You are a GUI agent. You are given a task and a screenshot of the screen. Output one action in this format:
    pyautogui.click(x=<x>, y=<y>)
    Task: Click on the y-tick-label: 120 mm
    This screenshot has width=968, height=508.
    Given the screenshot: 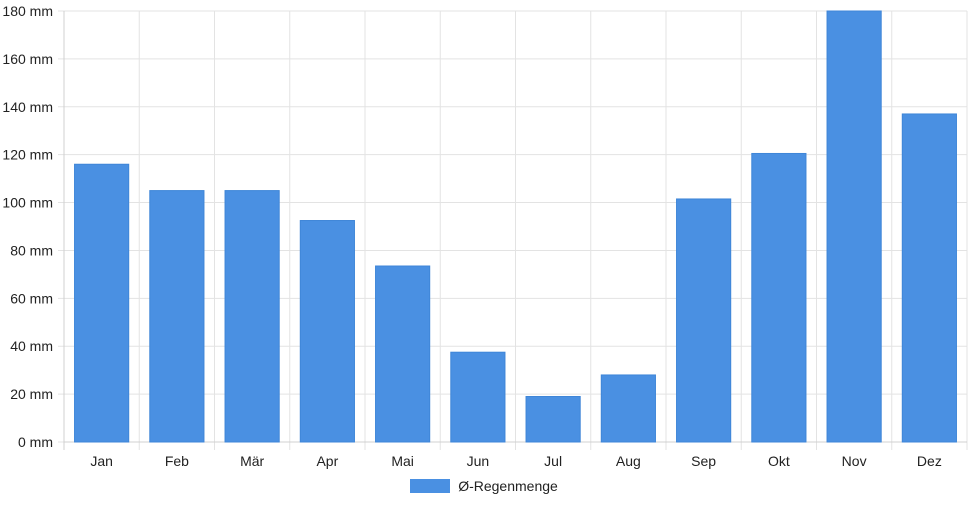 What is the action you would take?
    pyautogui.click(x=27, y=155)
    